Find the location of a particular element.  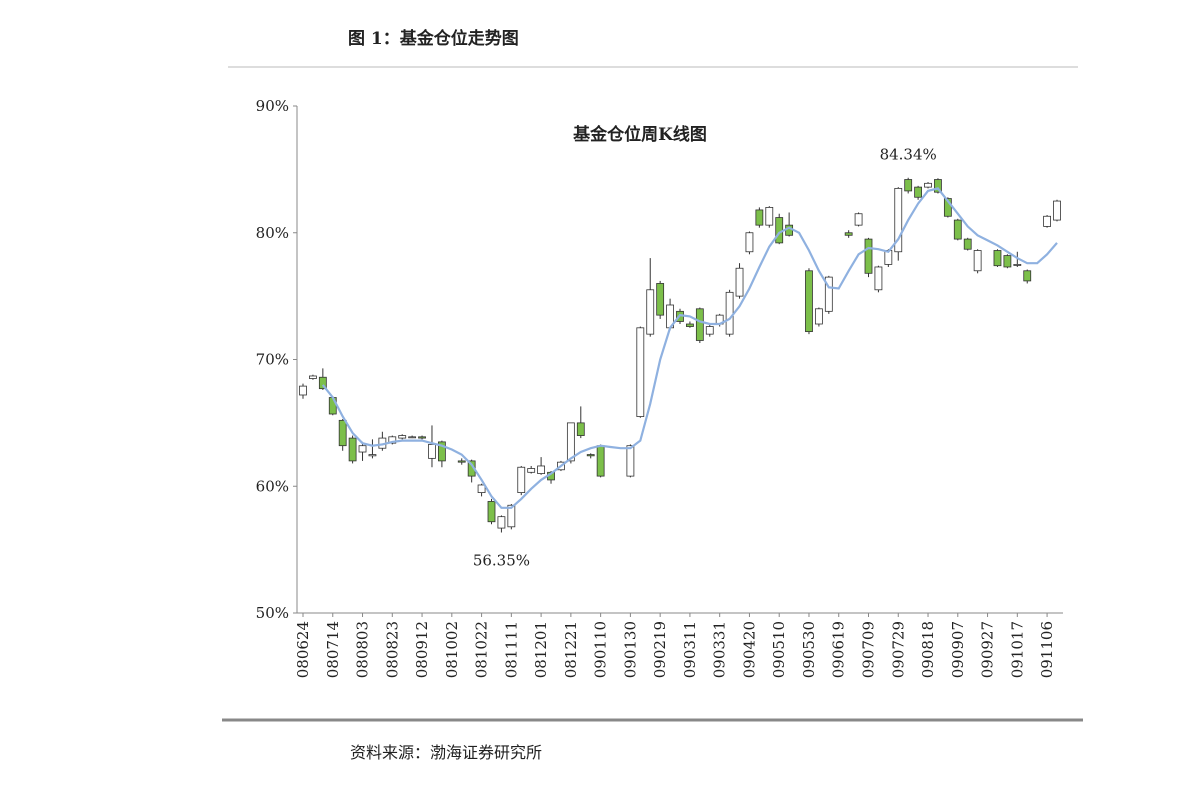

x-tick-label: 090530 is located at coordinates (809, 649).